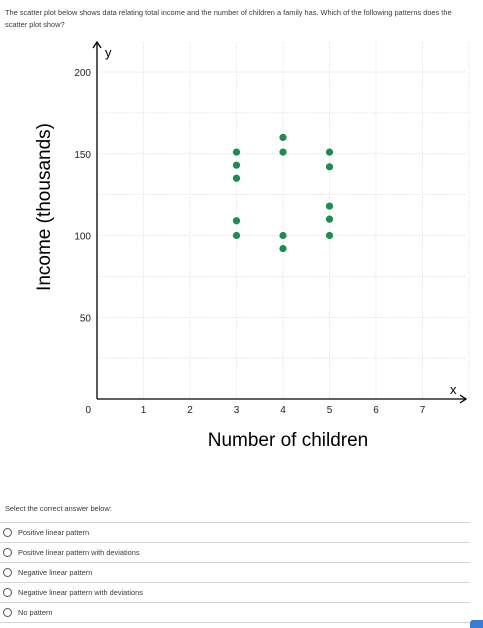 This screenshot has width=483, height=628. Describe the element at coordinates (97, 44) in the screenshot. I see `y-axis-arrow` at that location.